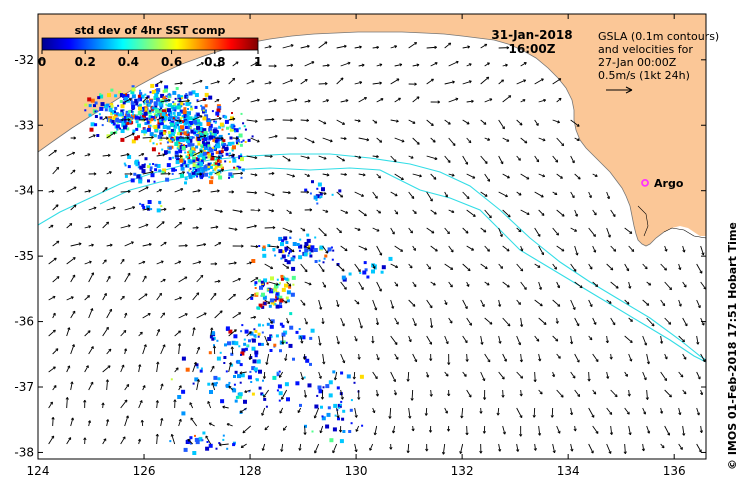 The height and width of the screenshot is (496, 749). Describe the element at coordinates (462, 471) in the screenshot. I see `lon-tick-label: 132` at that location.